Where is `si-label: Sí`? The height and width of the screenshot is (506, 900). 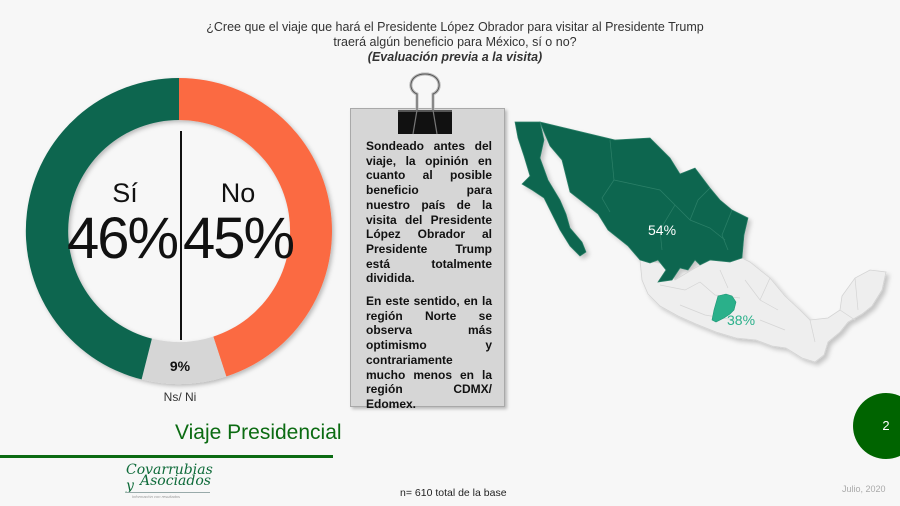 si-label: Sí is located at coordinates (125, 193).